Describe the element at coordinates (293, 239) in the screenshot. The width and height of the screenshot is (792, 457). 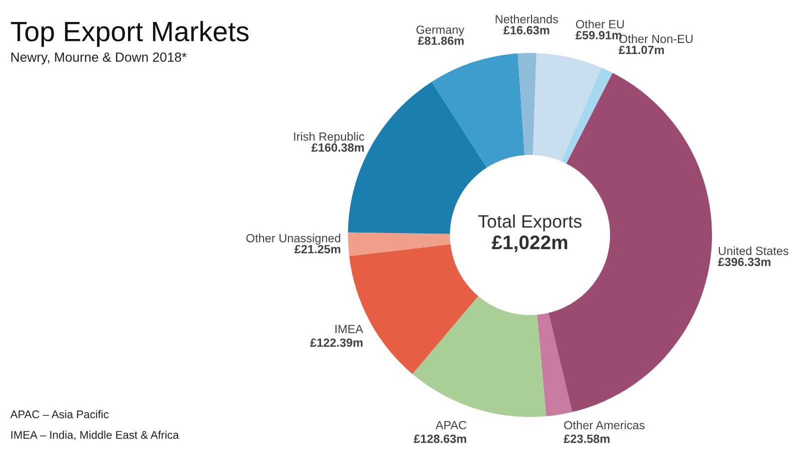
I see `slice-label: Other Unassigned` at that location.